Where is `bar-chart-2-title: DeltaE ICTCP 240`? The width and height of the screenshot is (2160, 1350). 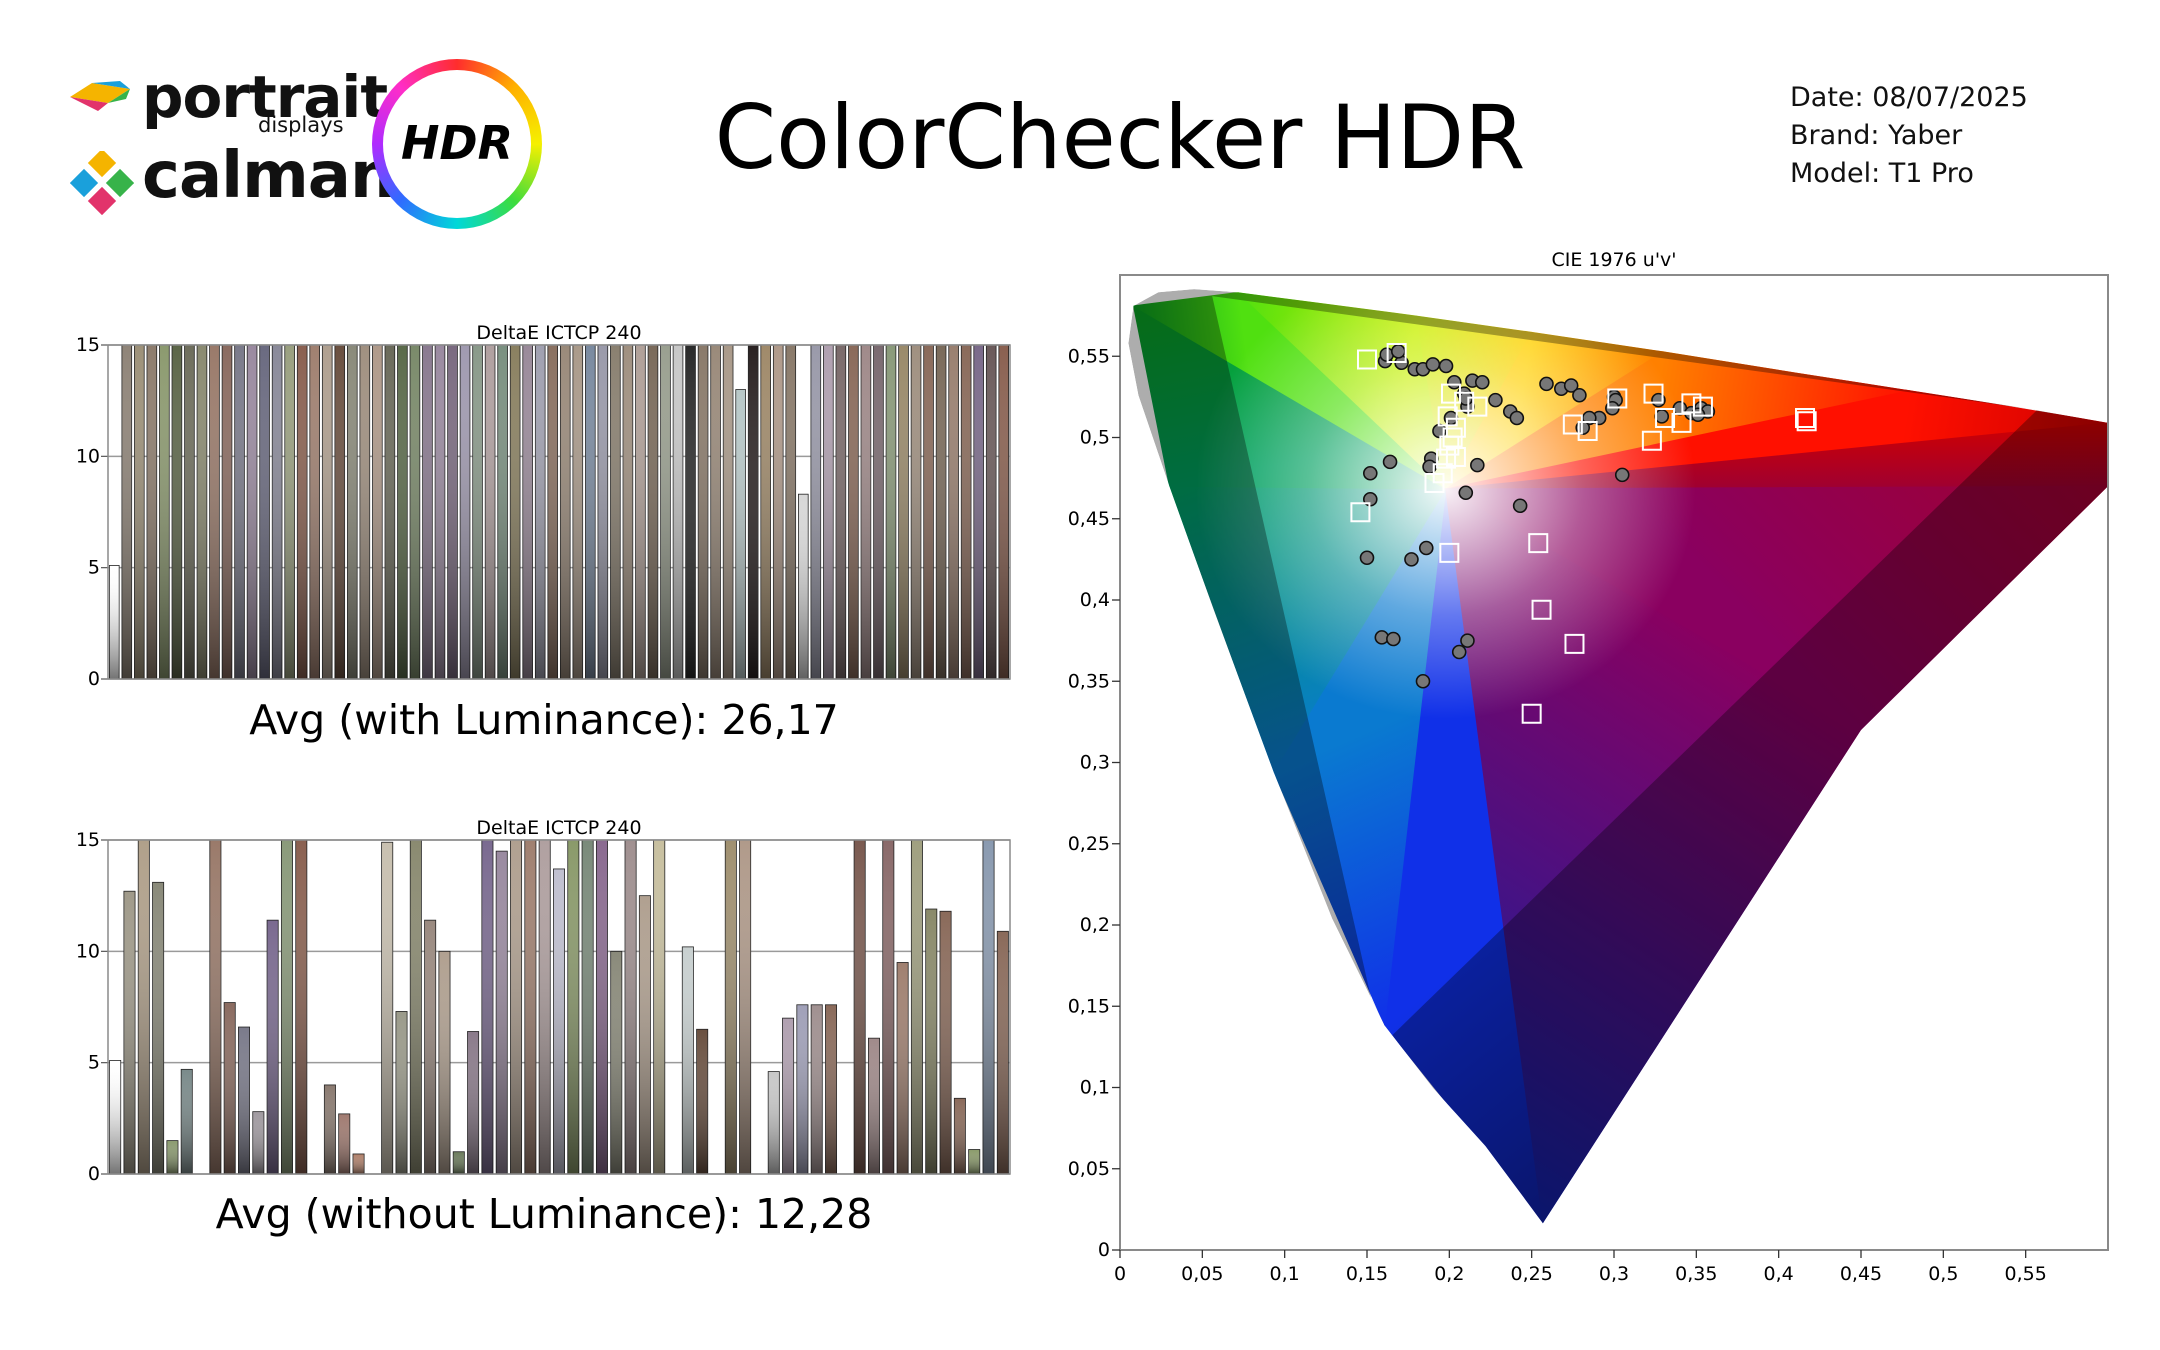
bar-chart-2-title: DeltaE ICTCP 240 is located at coordinates (558, 828).